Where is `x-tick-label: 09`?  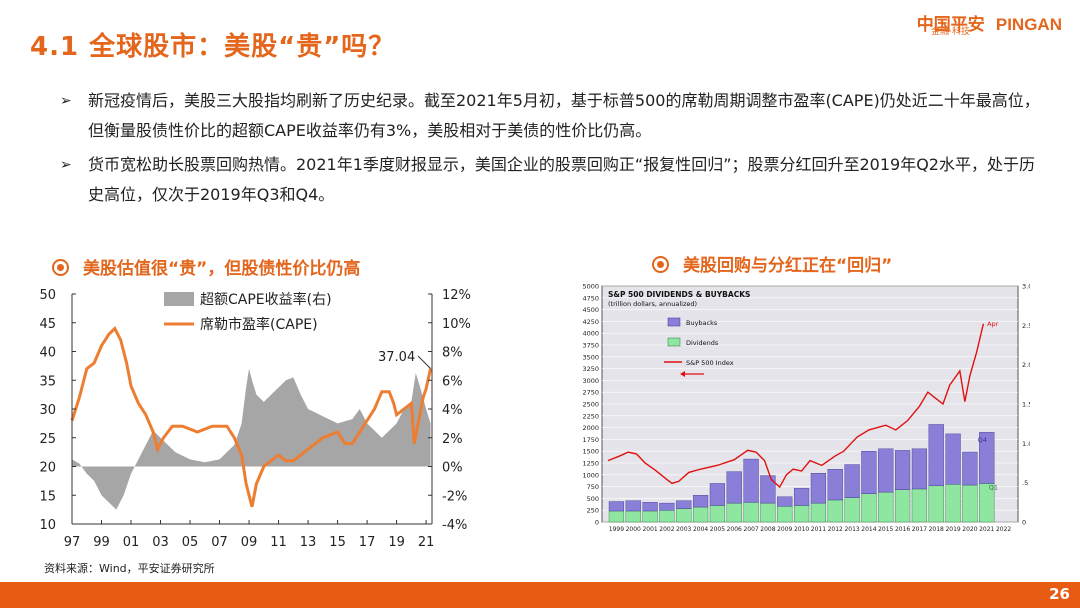 x-tick-label: 09 is located at coordinates (249, 542).